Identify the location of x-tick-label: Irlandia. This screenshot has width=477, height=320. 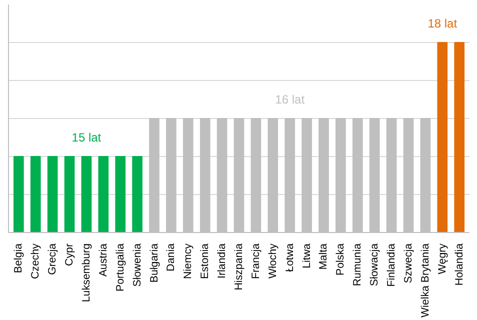
(222, 260).